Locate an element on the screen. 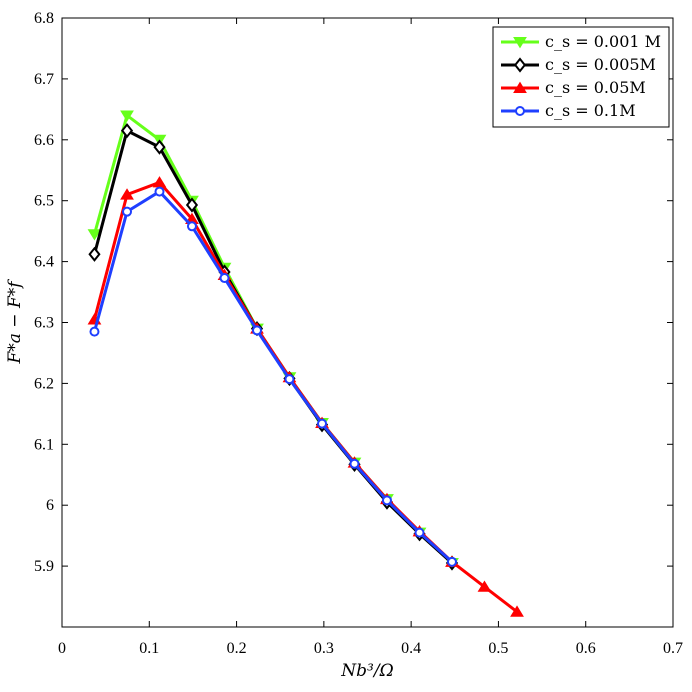 The height and width of the screenshot is (692, 692). legend-entry: c_s = 0.001 M is located at coordinates (603, 41).